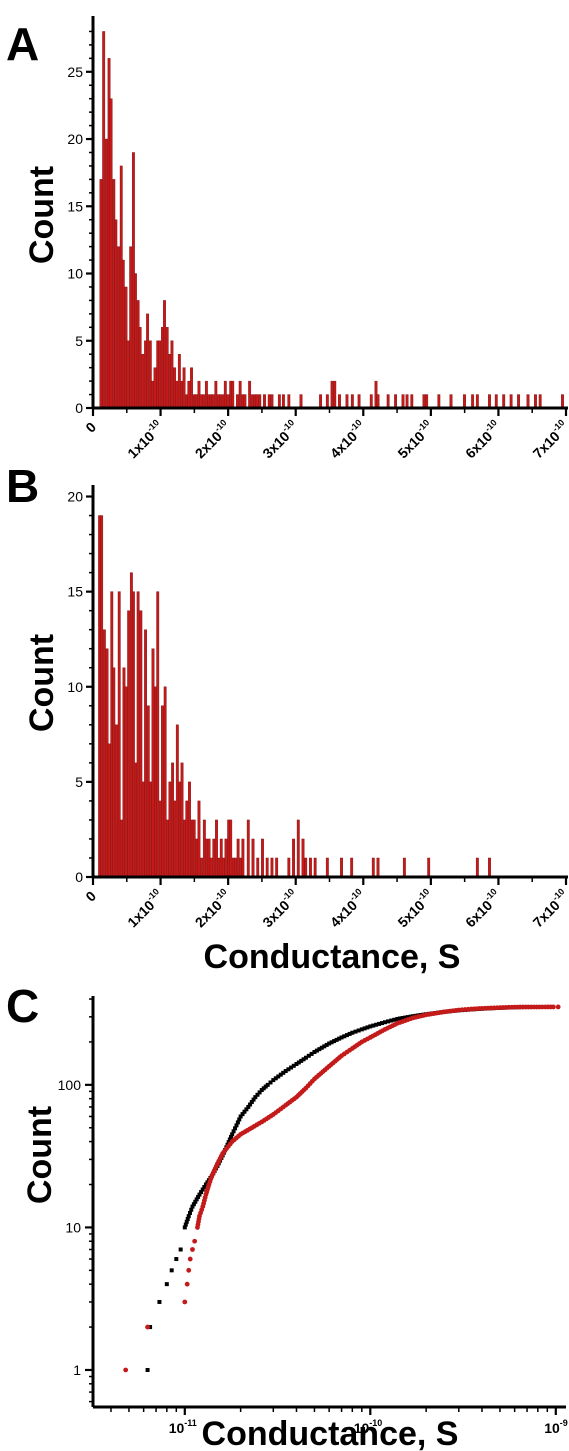  Describe the element at coordinates (483, 439) in the screenshot. I see `x-tick-label: 6x10-10` at that location.